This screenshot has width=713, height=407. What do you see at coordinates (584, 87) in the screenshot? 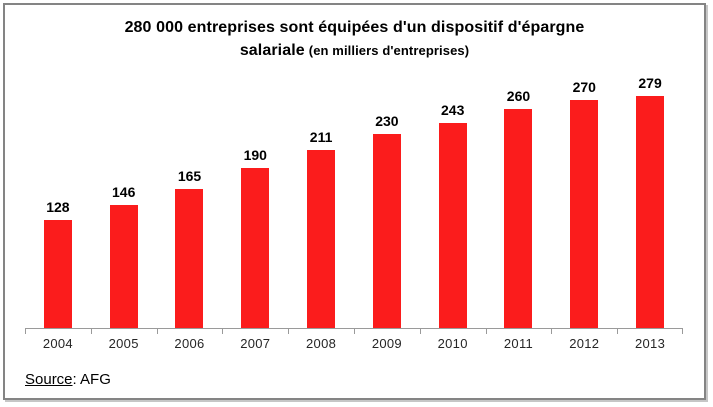
I see `bar-value-label: 270` at bounding box center [584, 87].